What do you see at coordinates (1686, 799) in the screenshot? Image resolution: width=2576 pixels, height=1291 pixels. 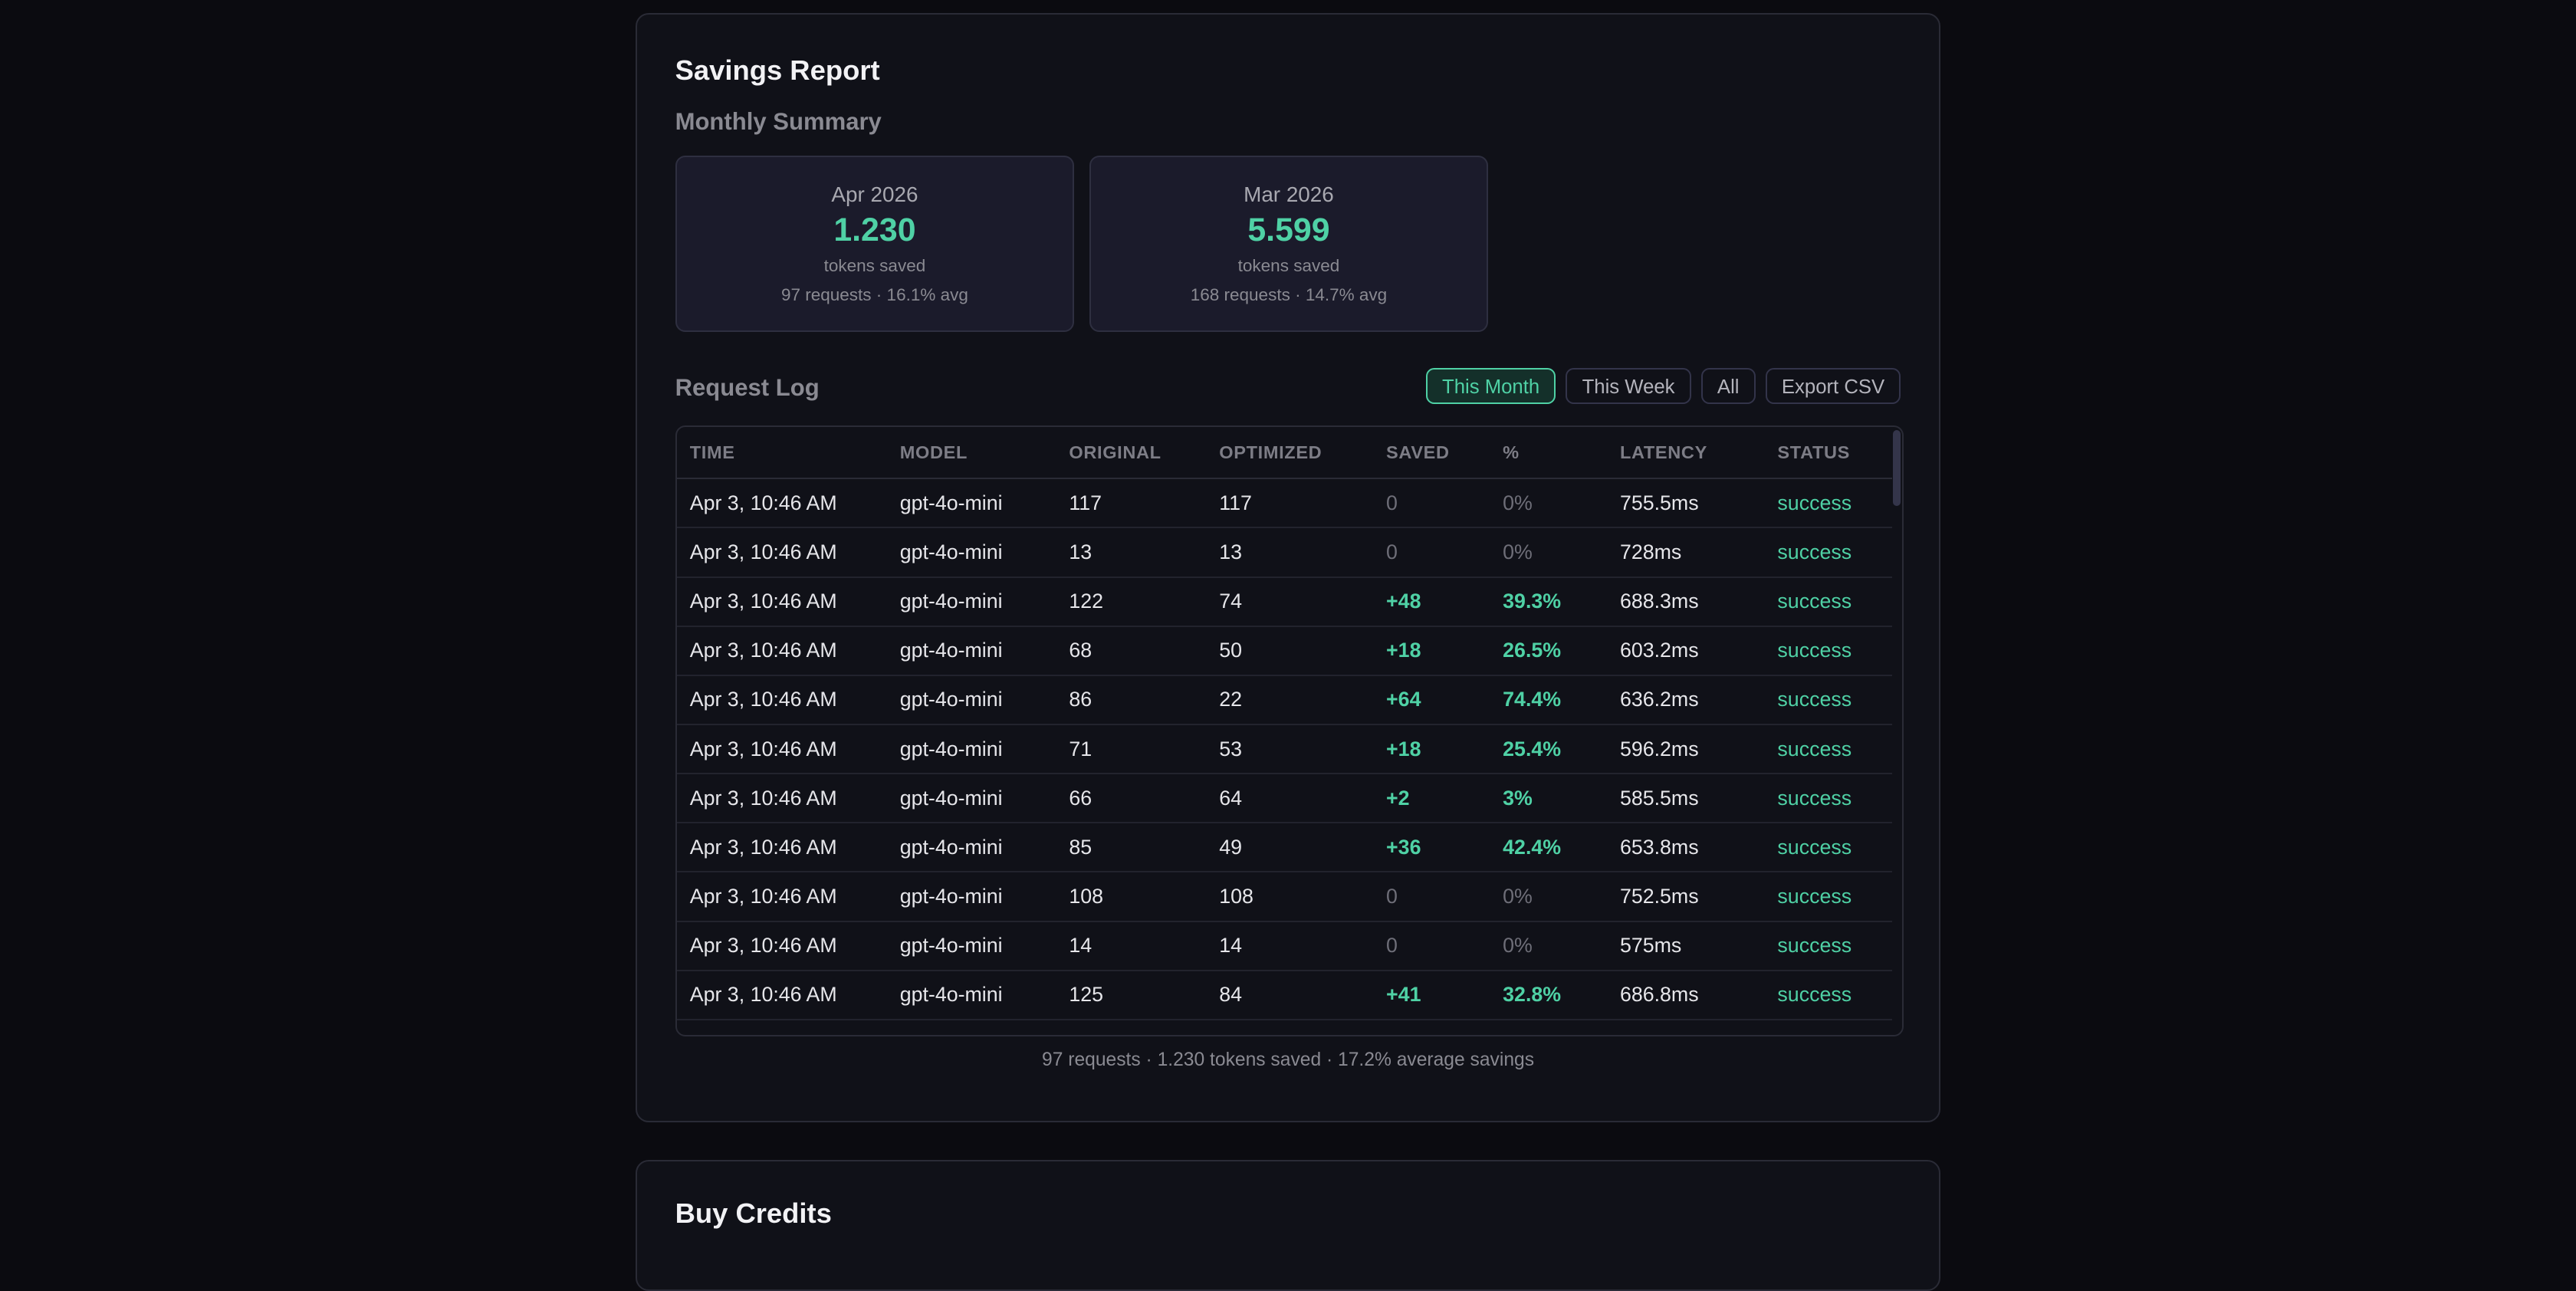 I see `cell-latency: 585.5ms` at bounding box center [1686, 799].